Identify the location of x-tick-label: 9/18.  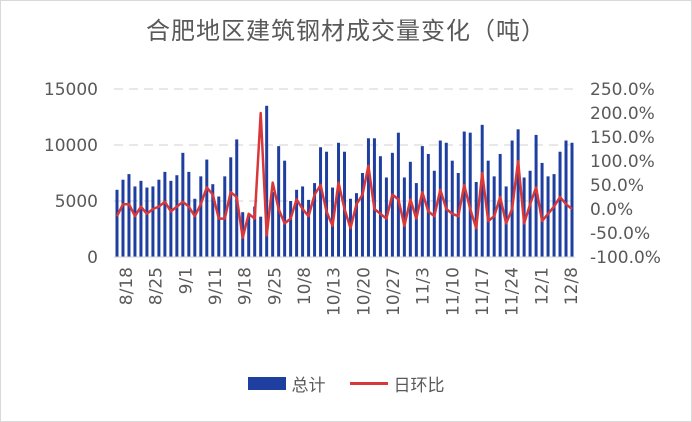
(246, 286).